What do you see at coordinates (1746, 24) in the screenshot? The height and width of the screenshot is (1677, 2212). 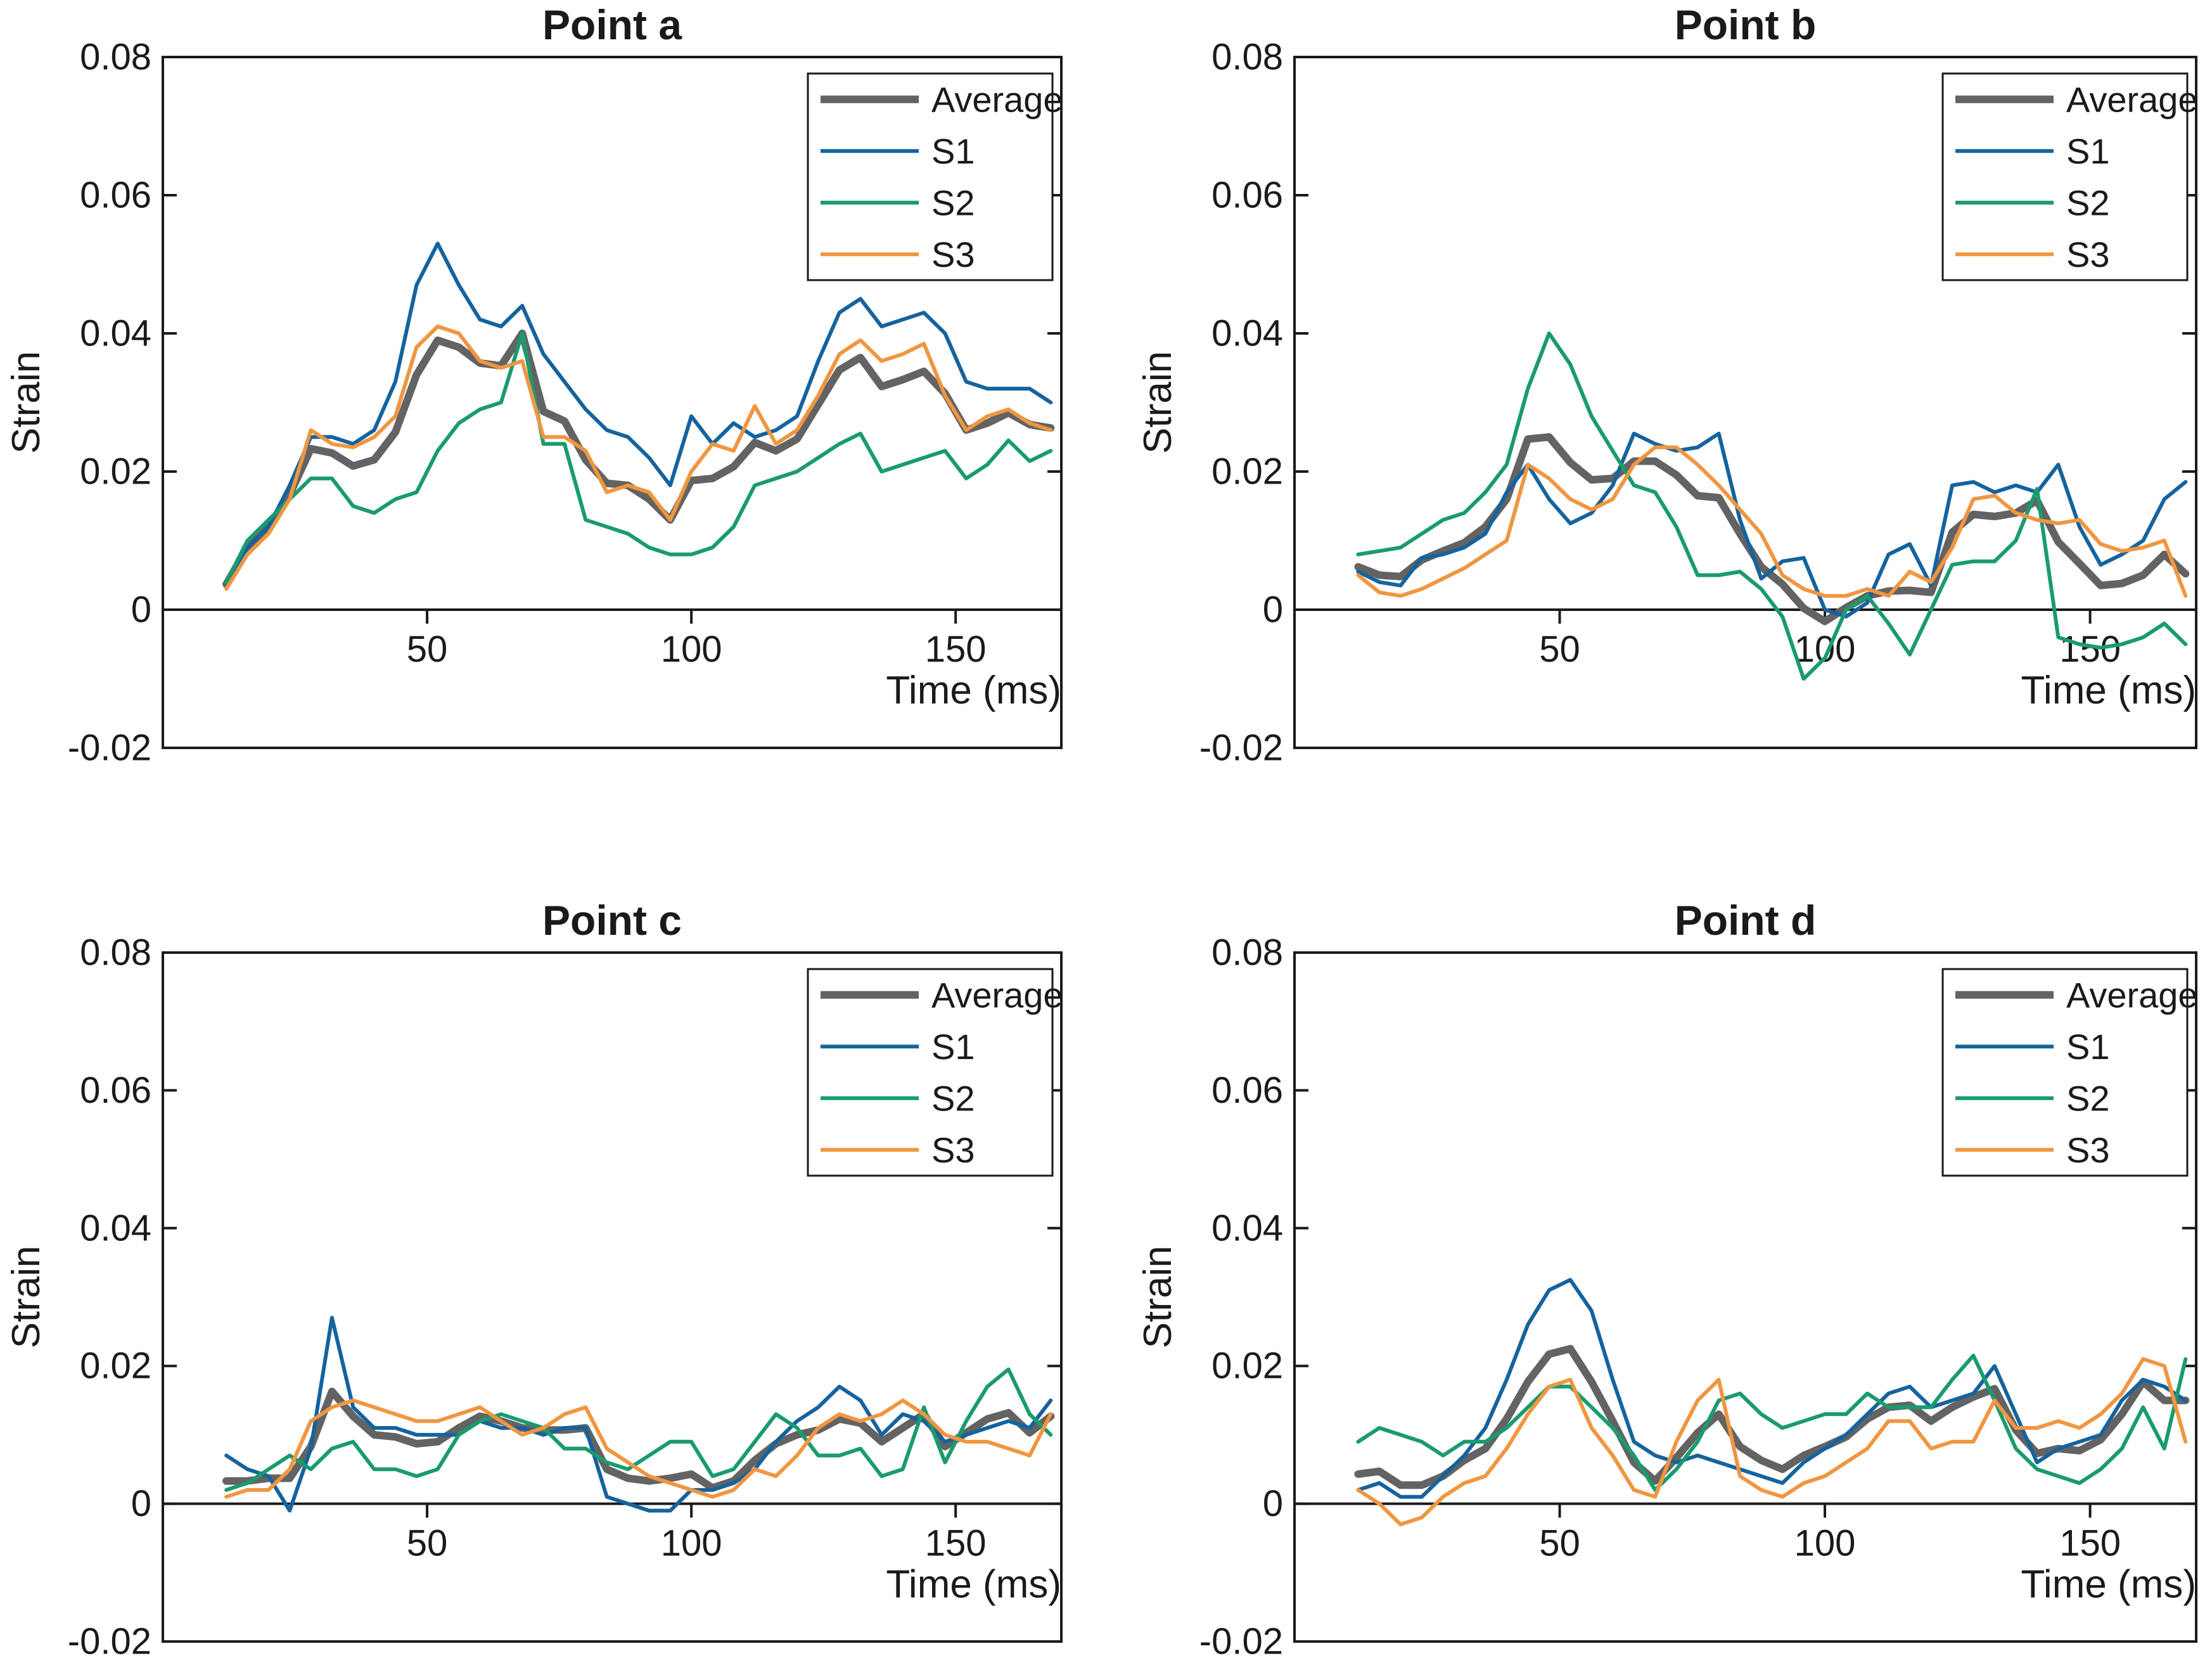 I see `chart-title: Point b` at bounding box center [1746, 24].